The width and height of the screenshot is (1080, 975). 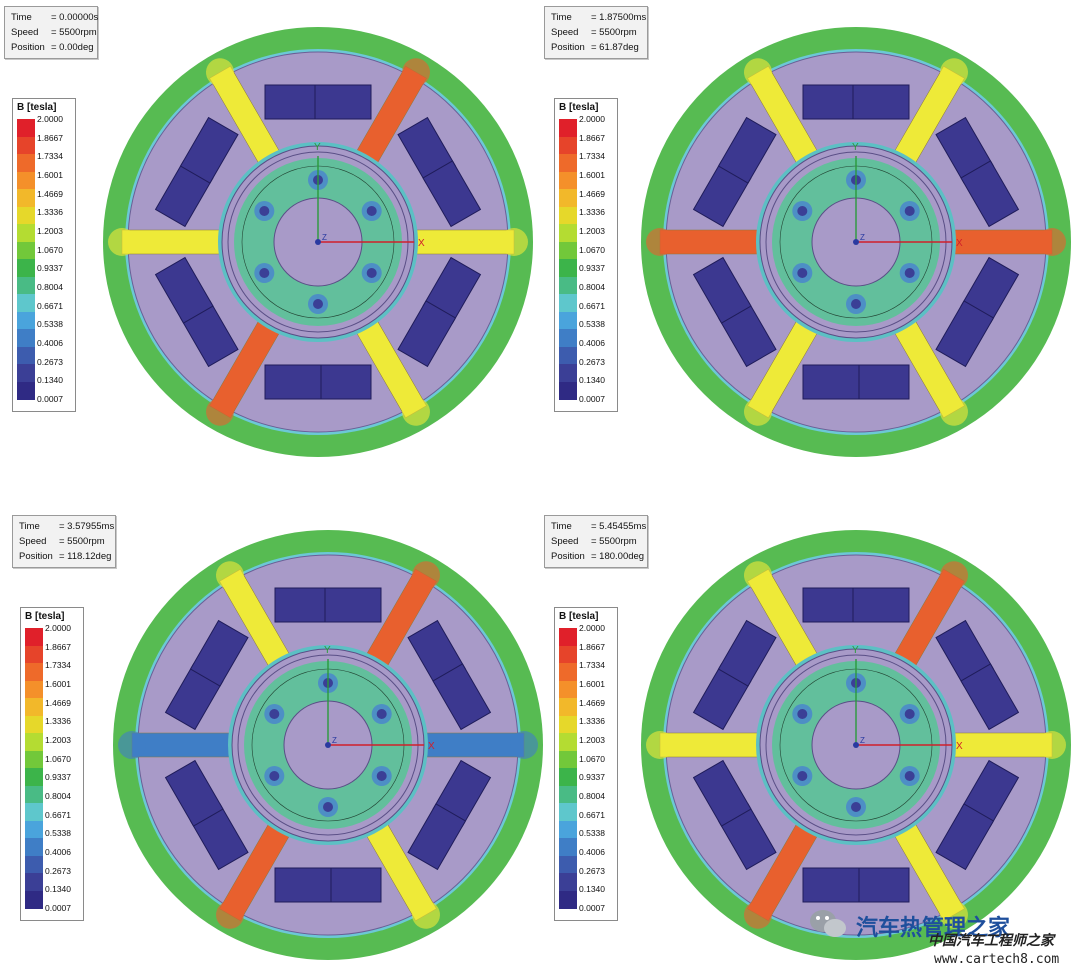 What do you see at coordinates (58, 665) in the screenshot?
I see `legend-tick: 1.7334` at bounding box center [58, 665].